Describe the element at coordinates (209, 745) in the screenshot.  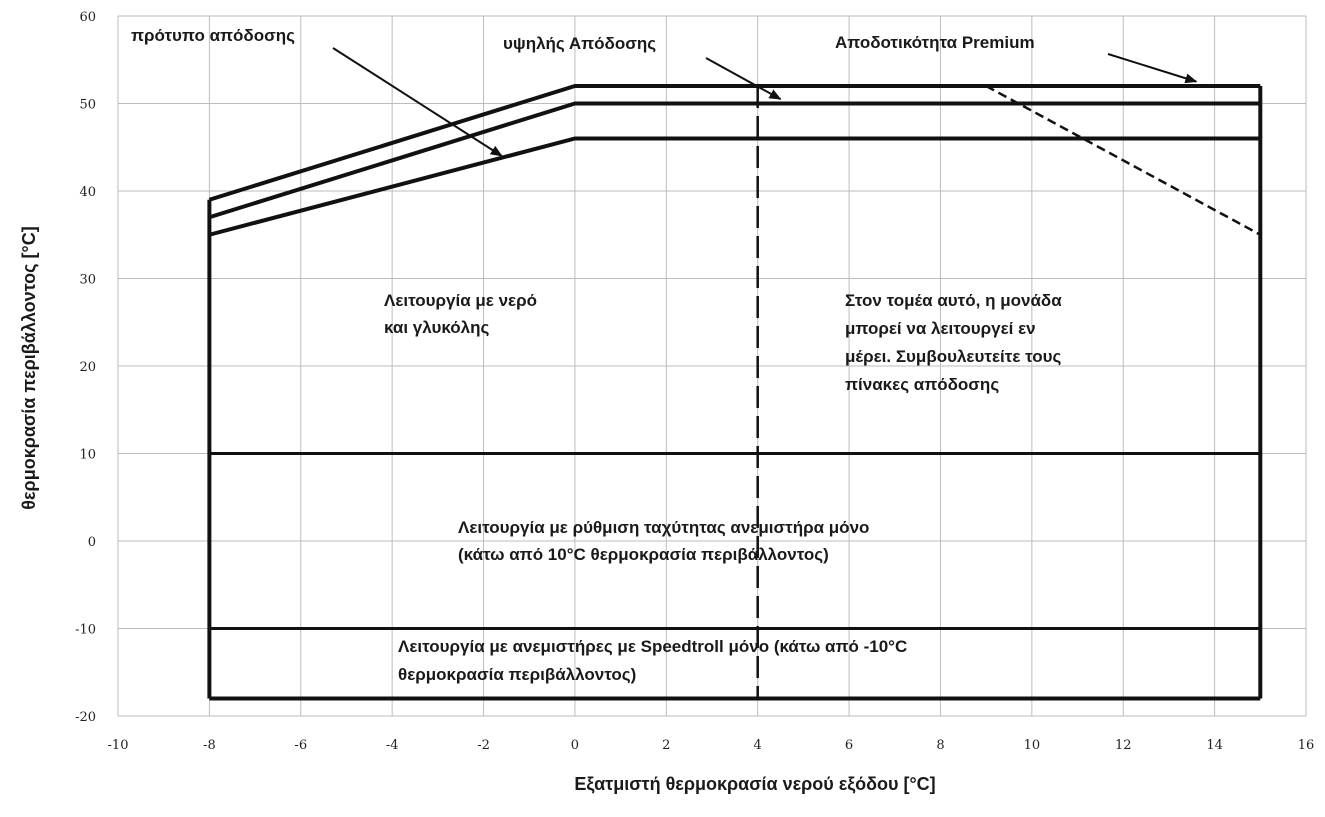
I see `x-tick-label: -8` at that location.